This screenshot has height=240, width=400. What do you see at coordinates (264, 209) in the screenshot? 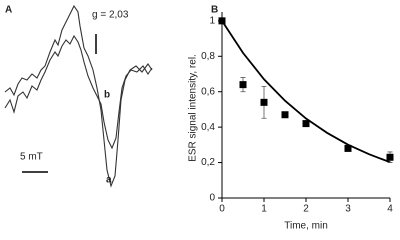
I see `x-tick-label: 1` at bounding box center [264, 209].